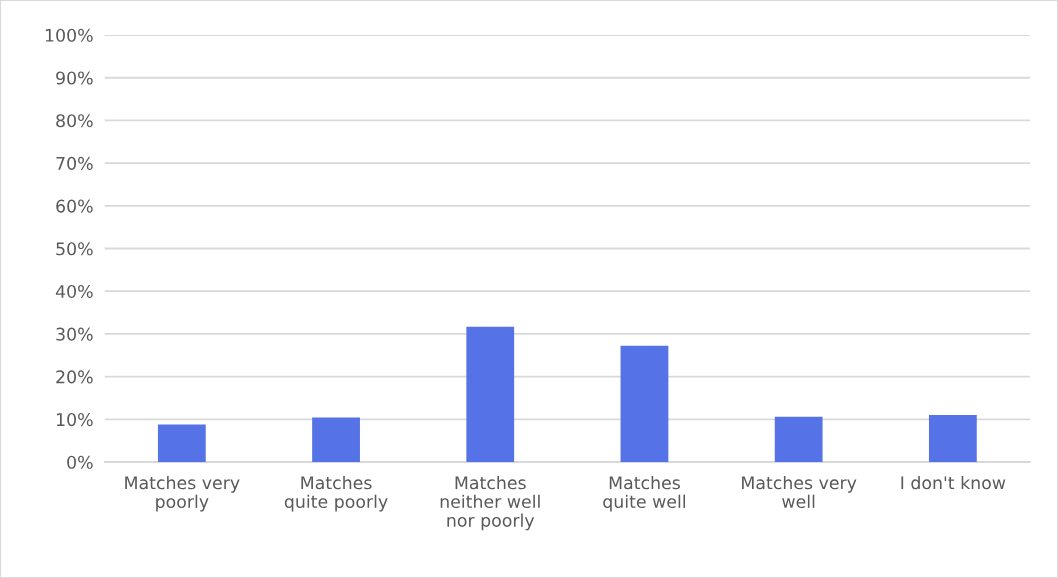  I want to click on y-tick-label: 10%, so click(74, 420).